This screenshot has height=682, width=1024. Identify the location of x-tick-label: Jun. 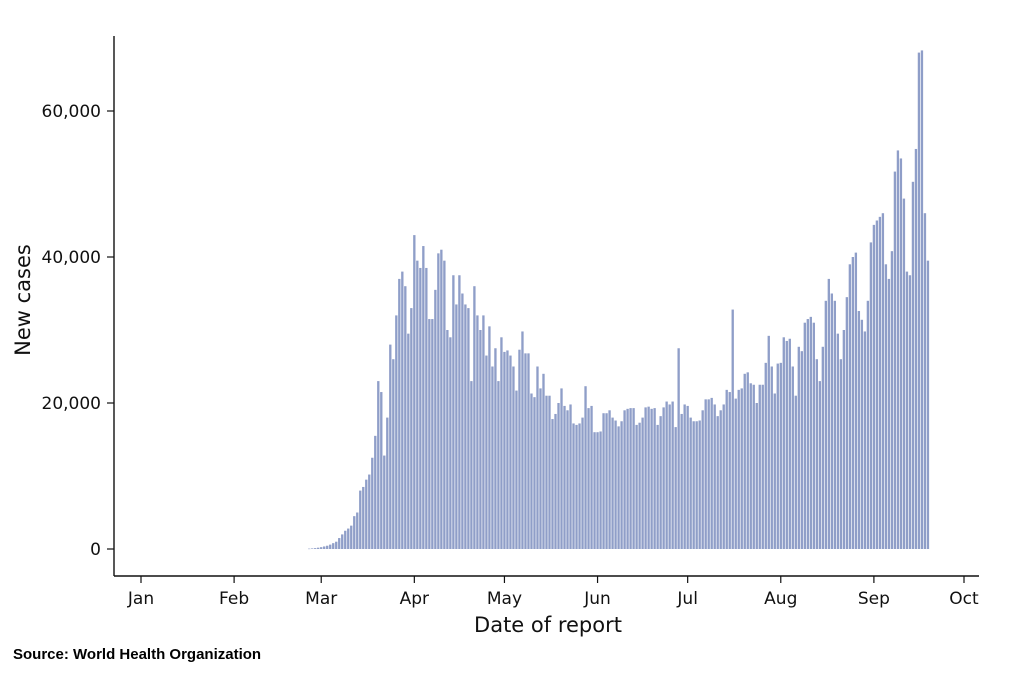
(597, 599).